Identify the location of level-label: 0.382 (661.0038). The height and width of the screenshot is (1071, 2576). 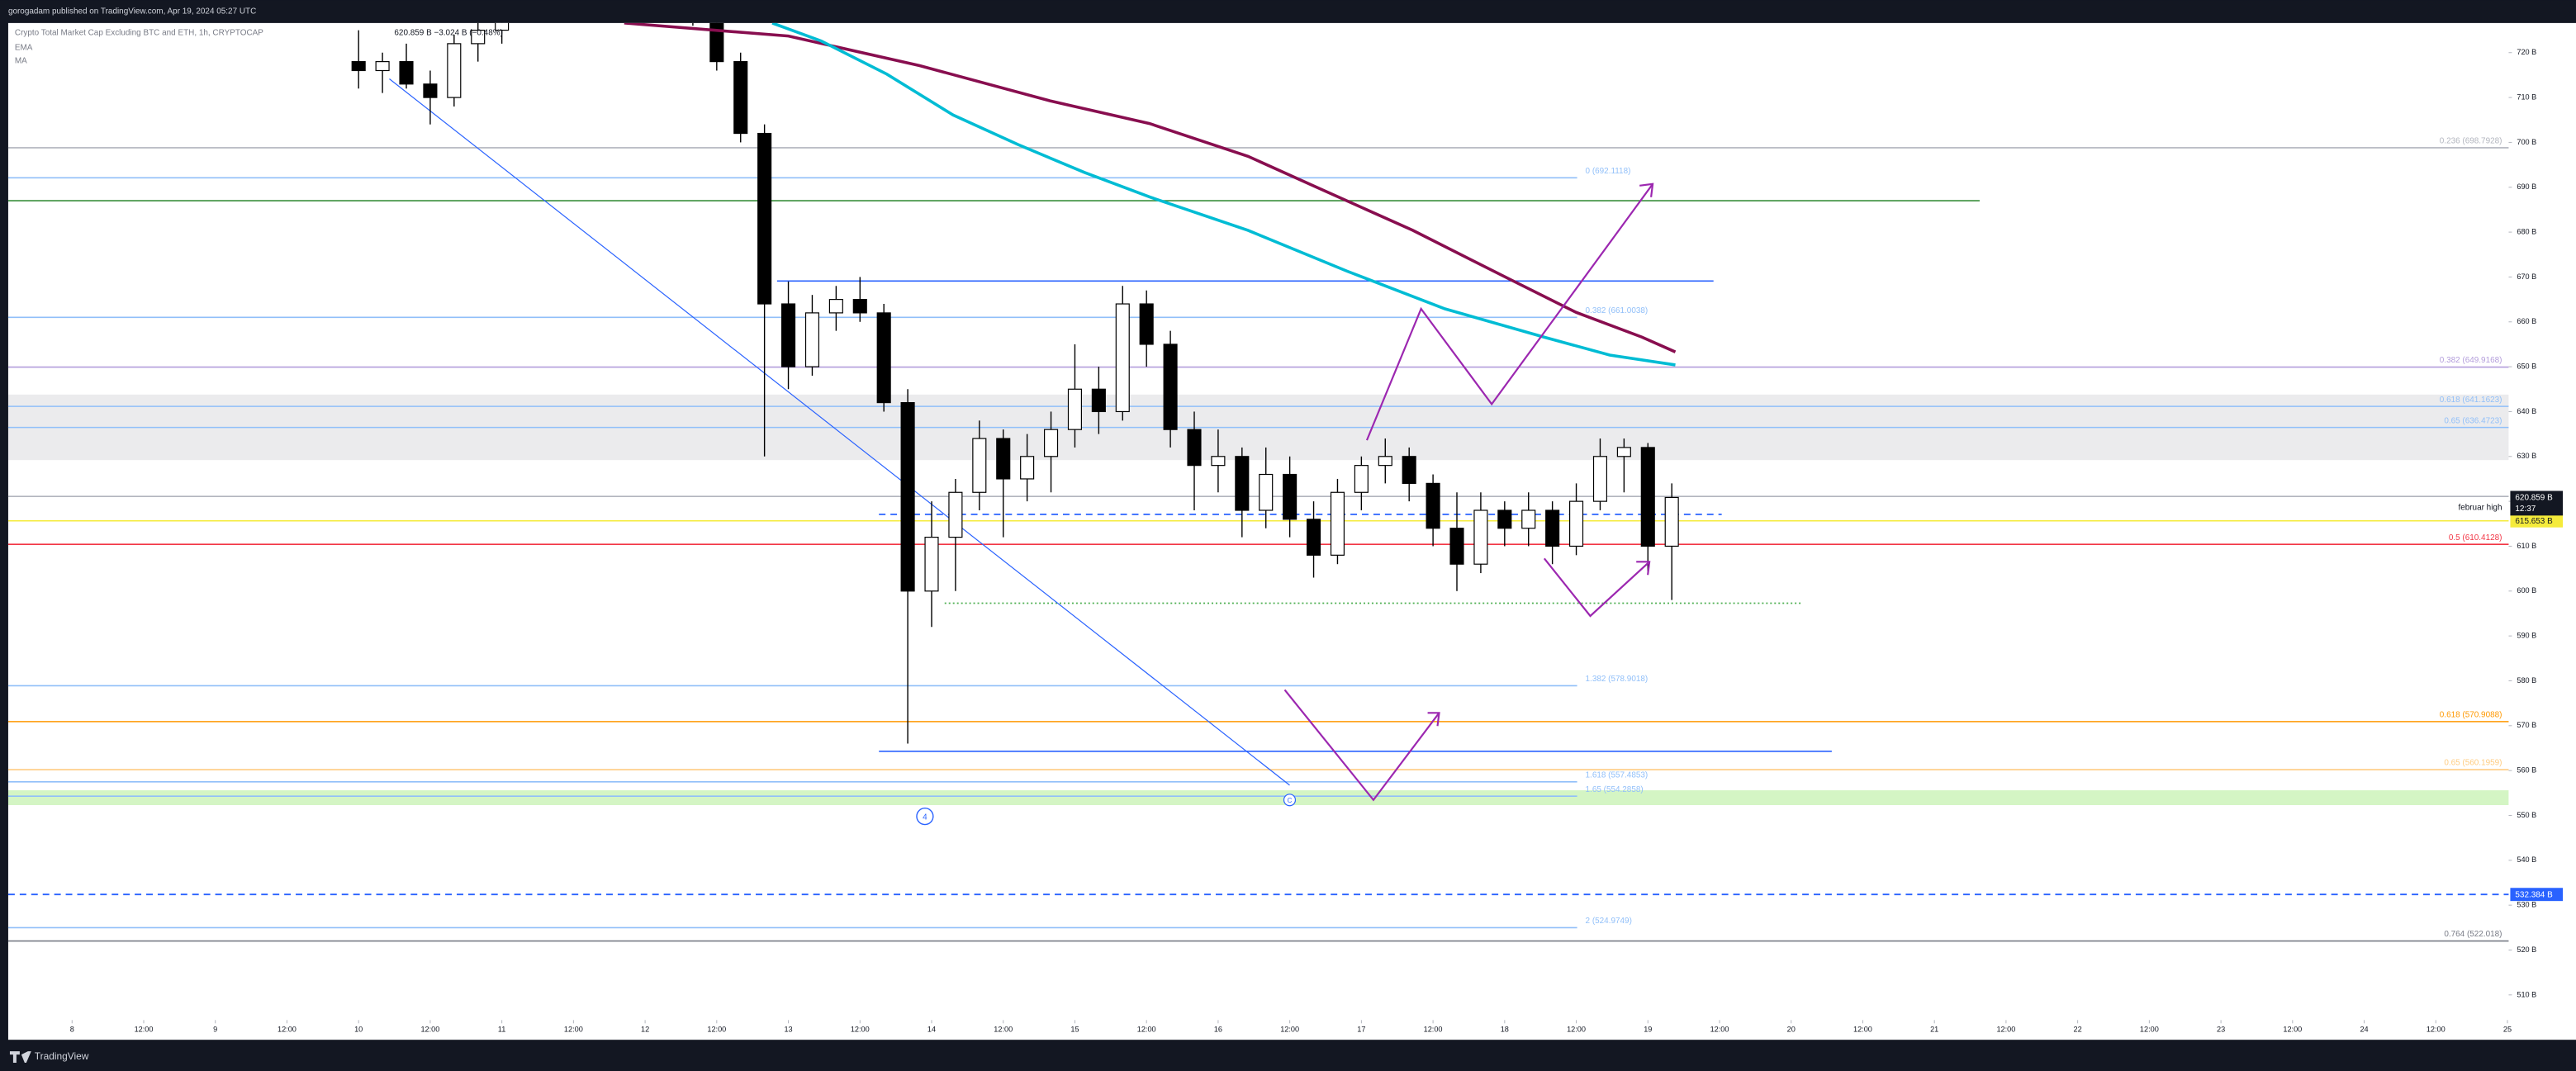
(1617, 310).